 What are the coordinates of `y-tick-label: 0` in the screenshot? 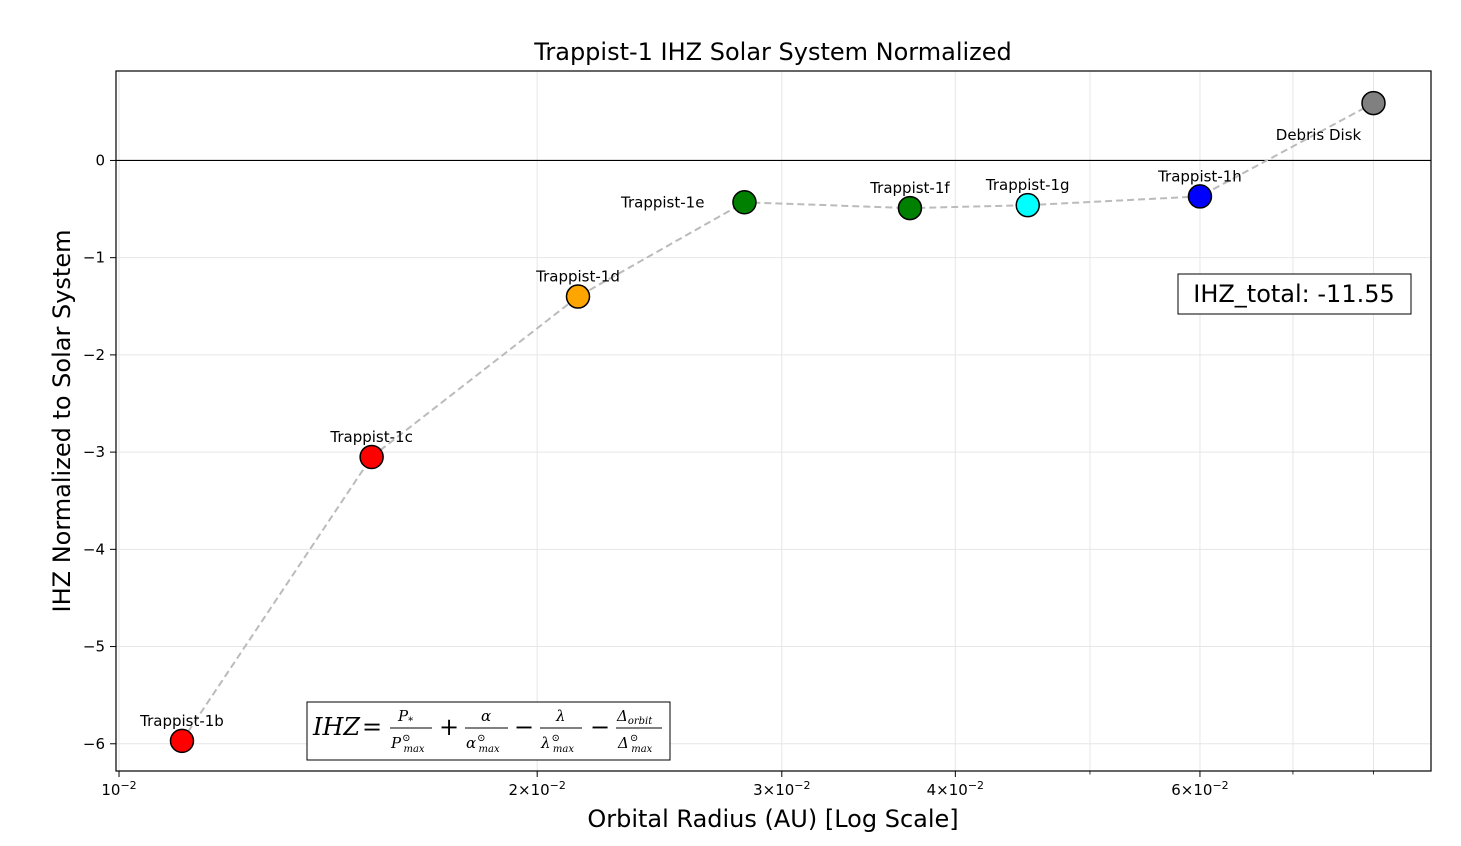 It's located at (100, 160).